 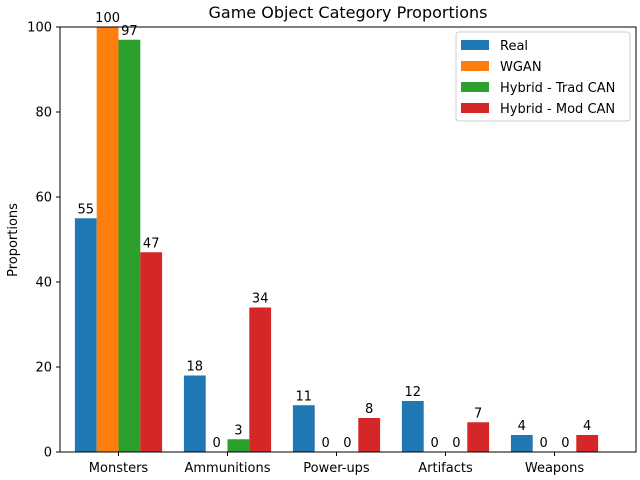 I want to click on y-tick-label: 60, so click(x=43, y=198).